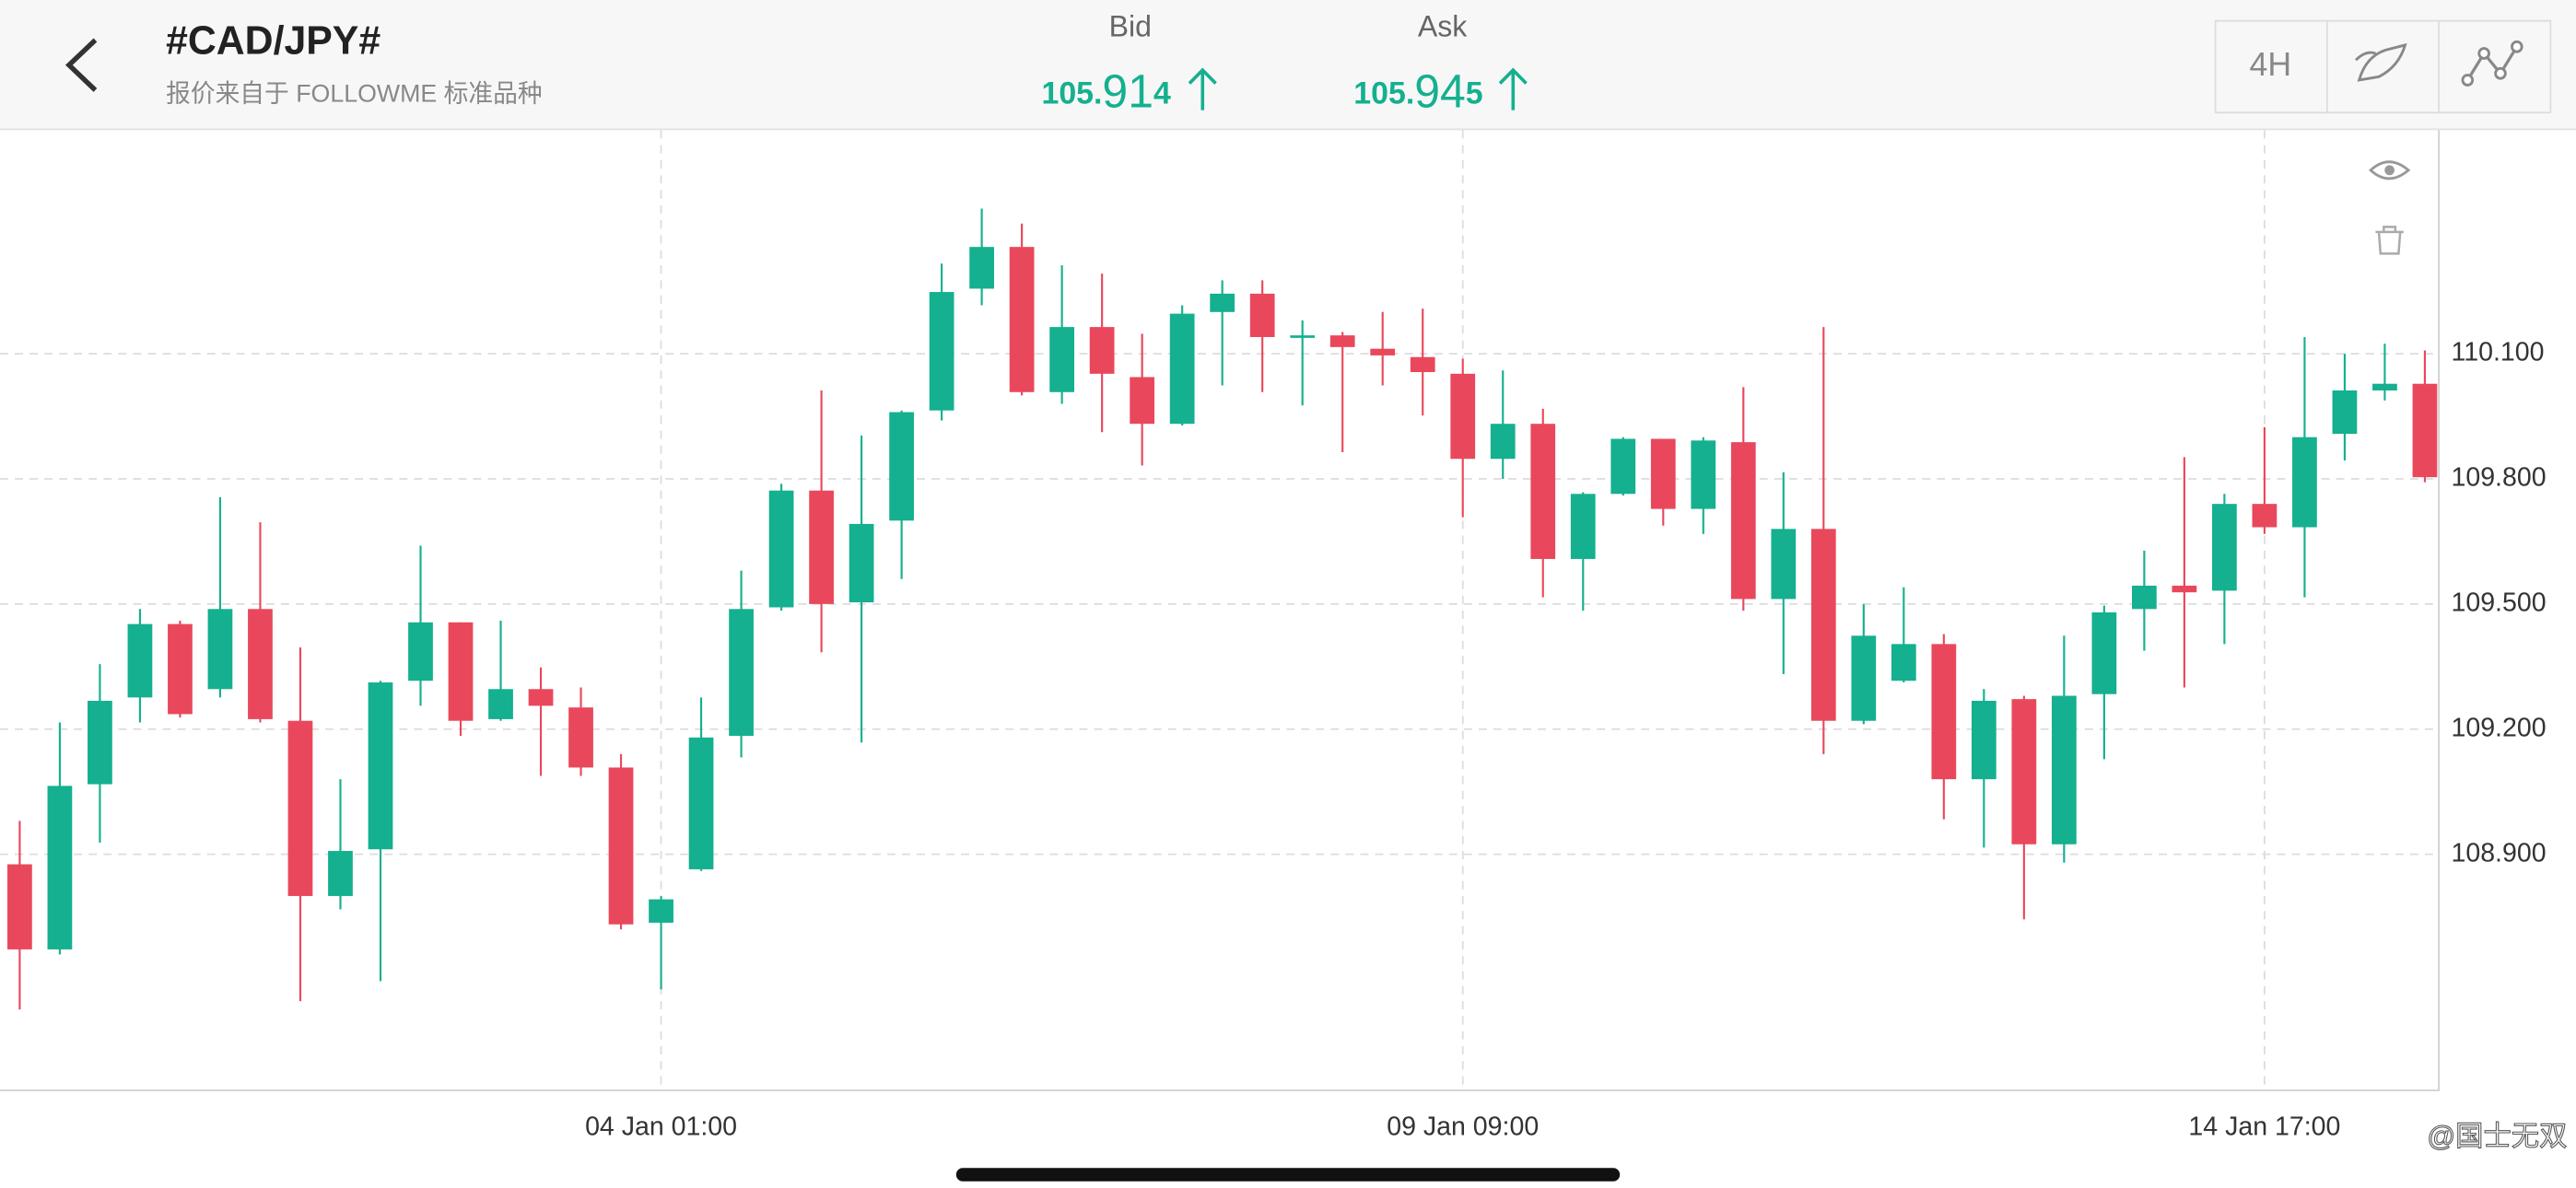 This screenshot has height=1188, width=2576. What do you see at coordinates (661, 1126) in the screenshot?
I see `x-tick-label: 04 Jan 01:00` at bounding box center [661, 1126].